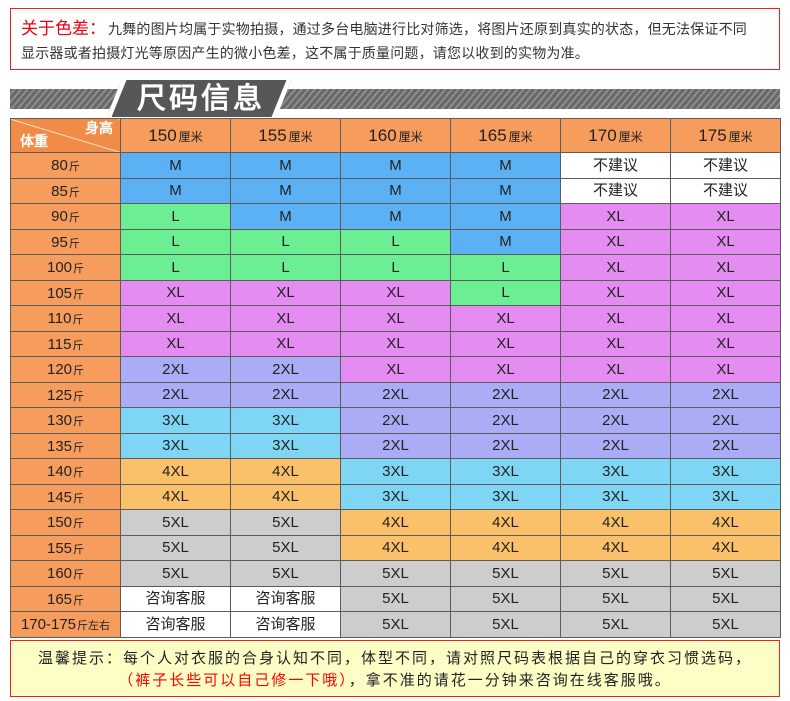 This screenshot has width=790, height=701. I want to click on weight-row-label: 105斤, so click(65, 292).